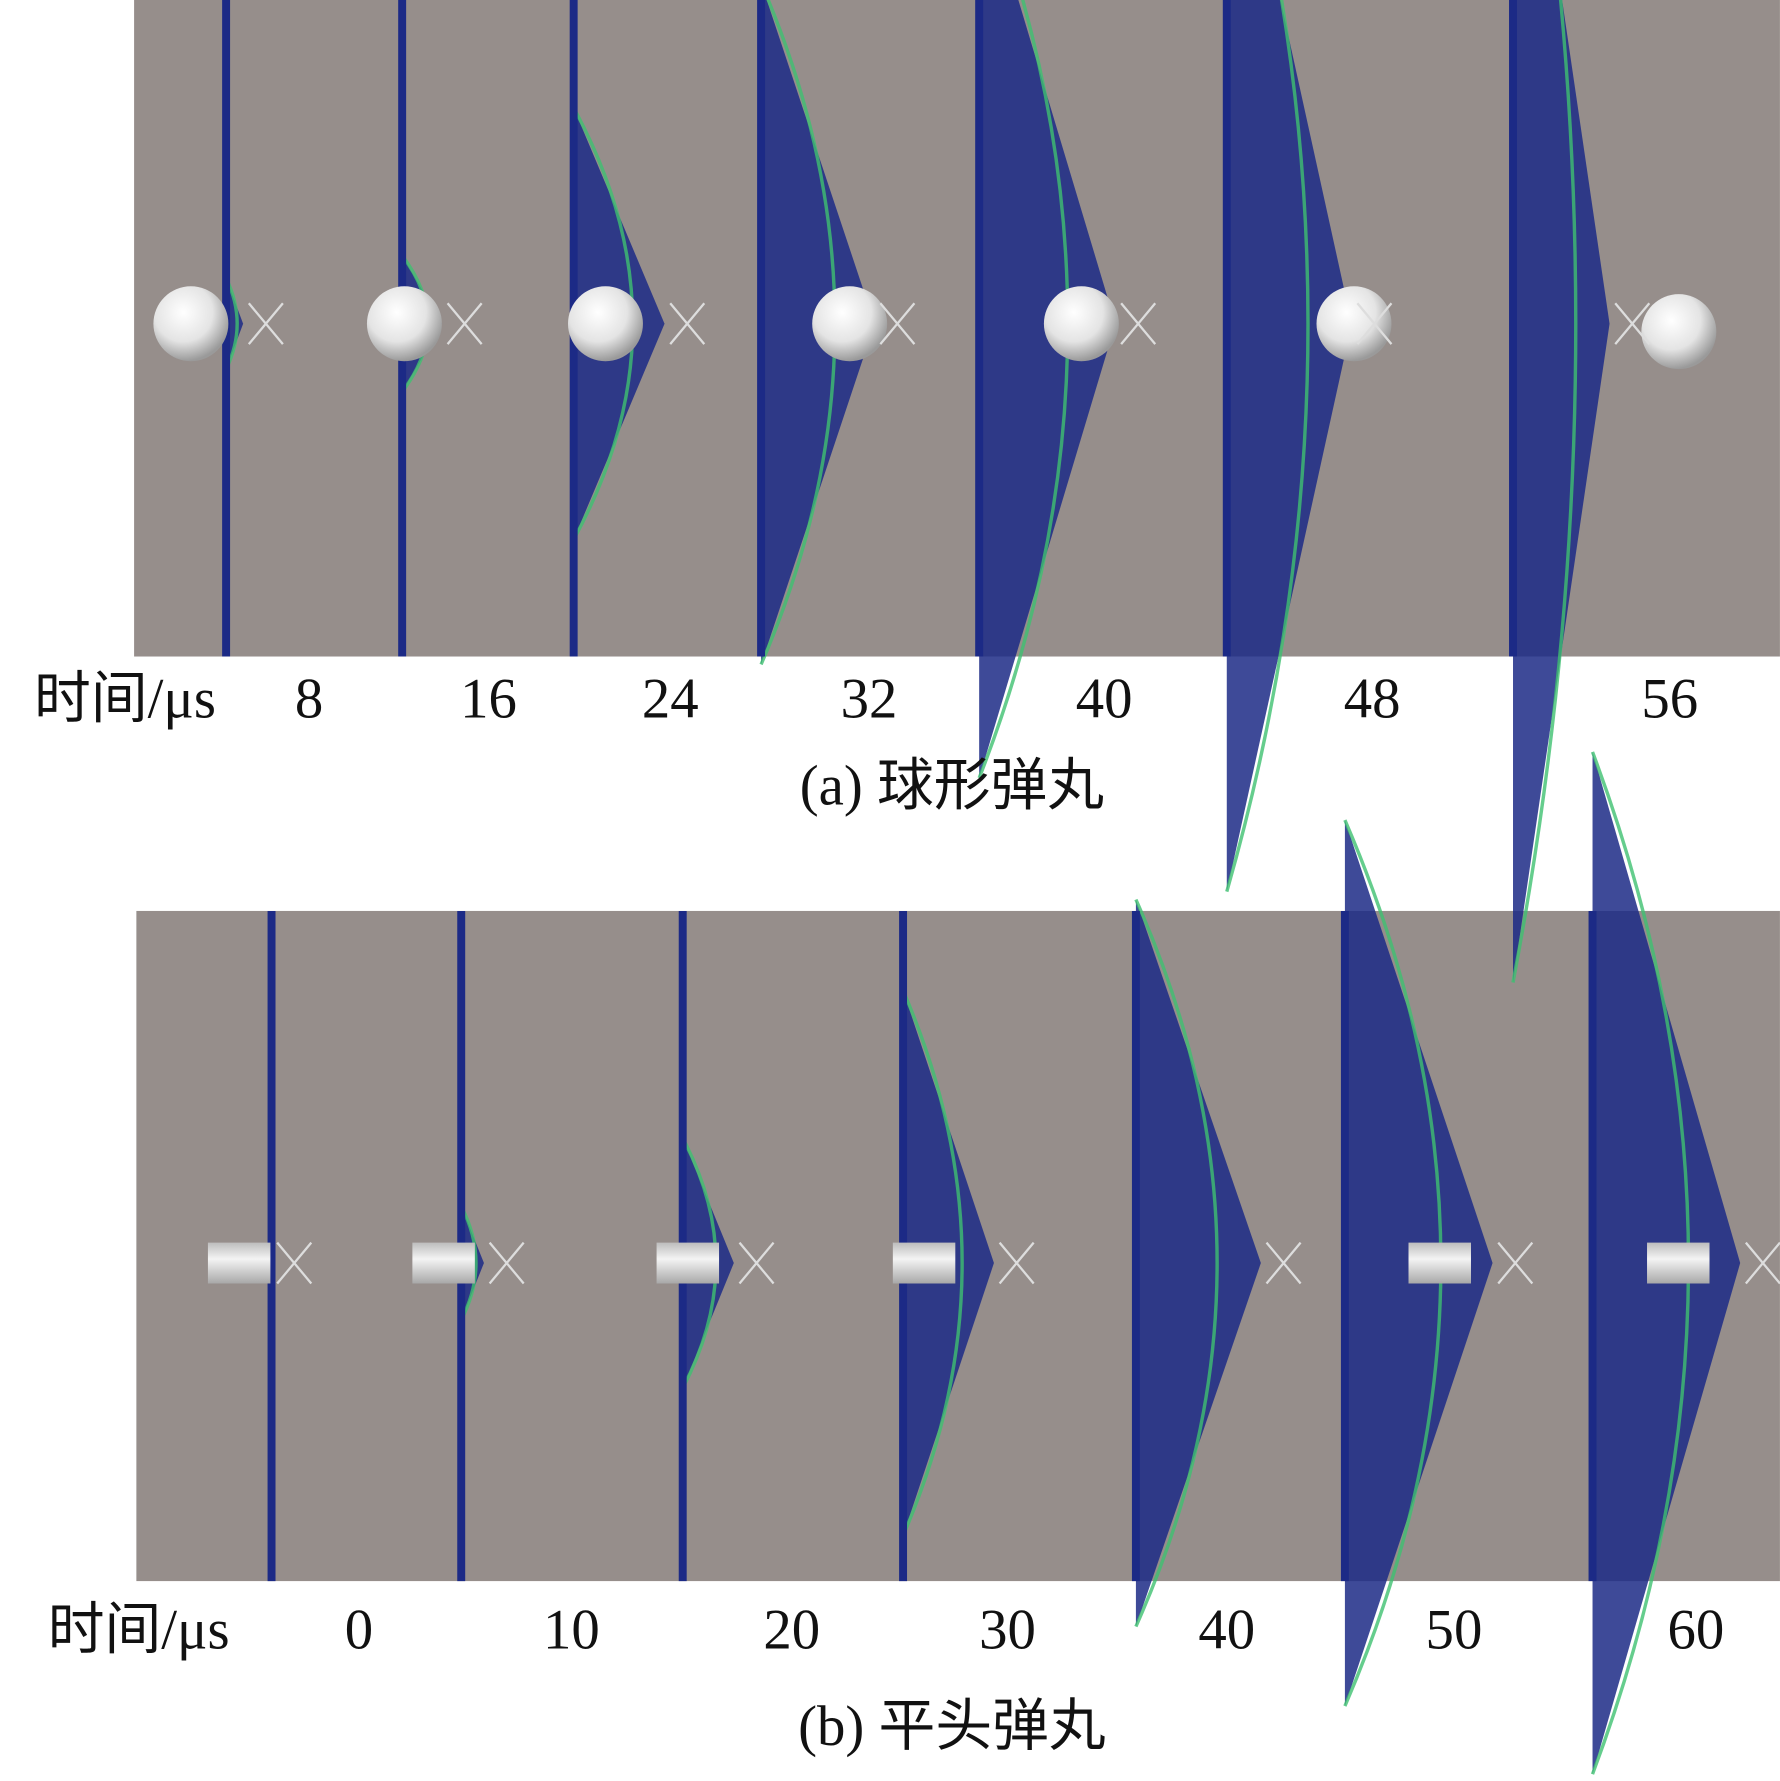 The width and height of the screenshot is (1780, 1781). What do you see at coordinates (1372, 698) in the screenshot?
I see `time-value: 48` at bounding box center [1372, 698].